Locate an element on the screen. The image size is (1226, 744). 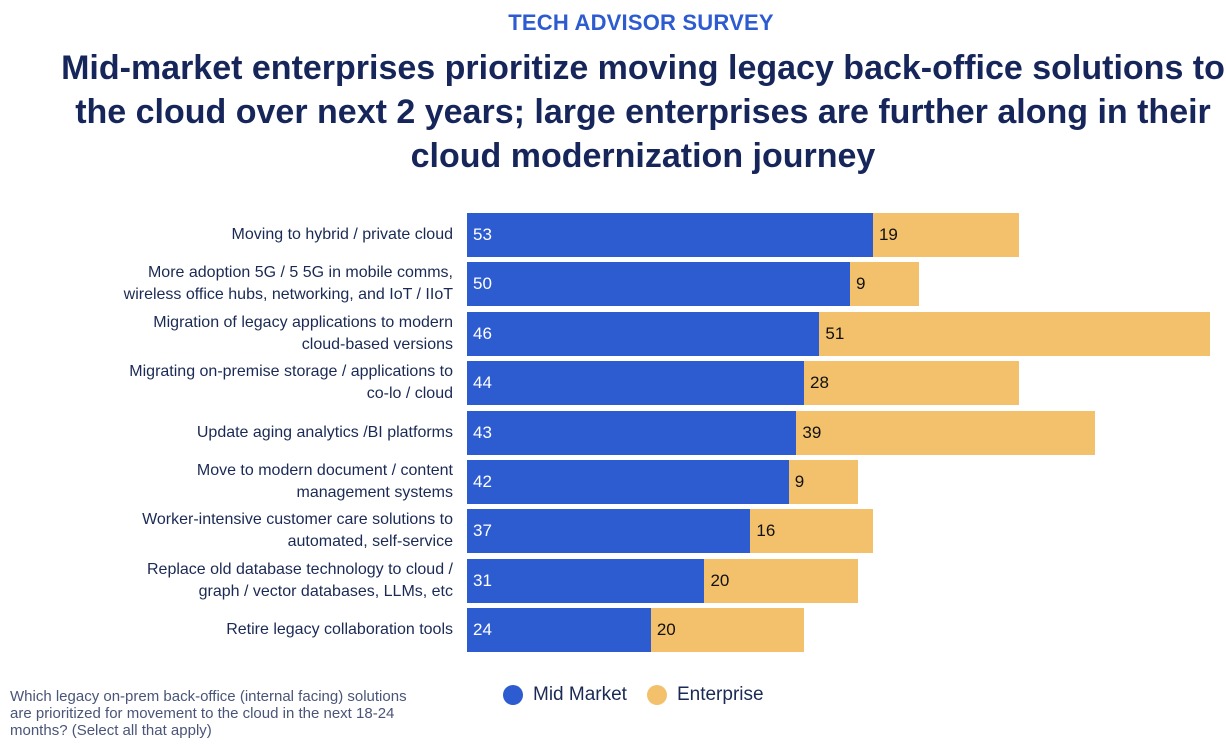
value-label-mid-market: 37 is located at coordinates (482, 531).